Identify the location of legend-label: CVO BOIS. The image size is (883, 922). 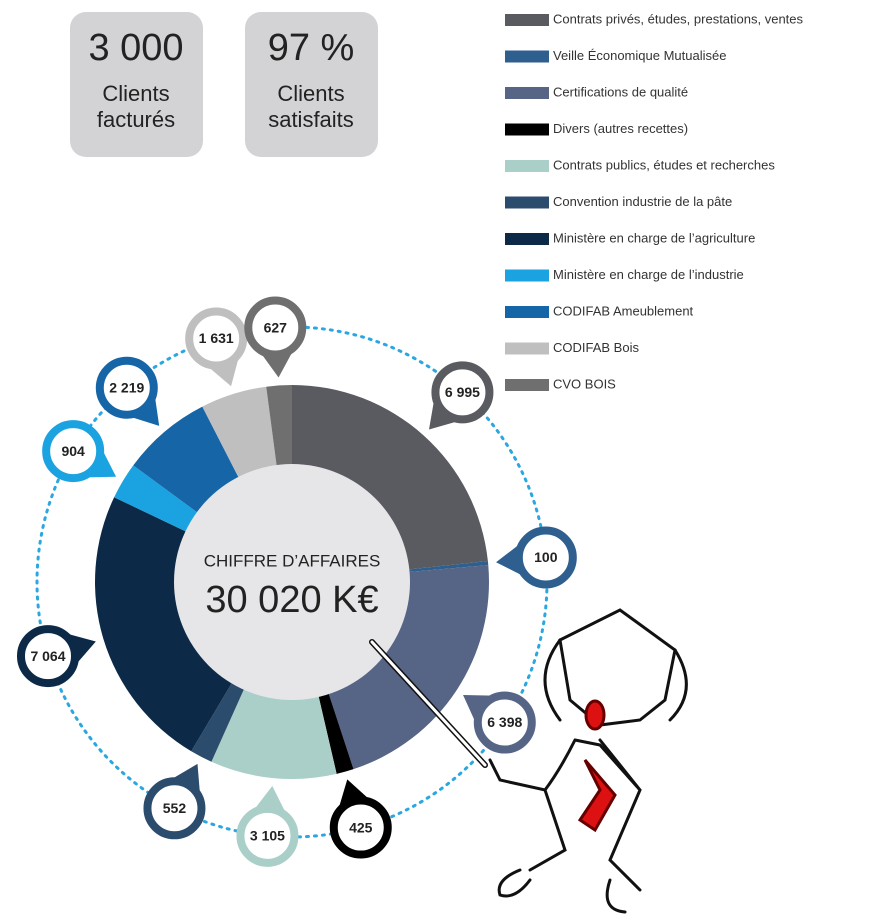
(584, 383).